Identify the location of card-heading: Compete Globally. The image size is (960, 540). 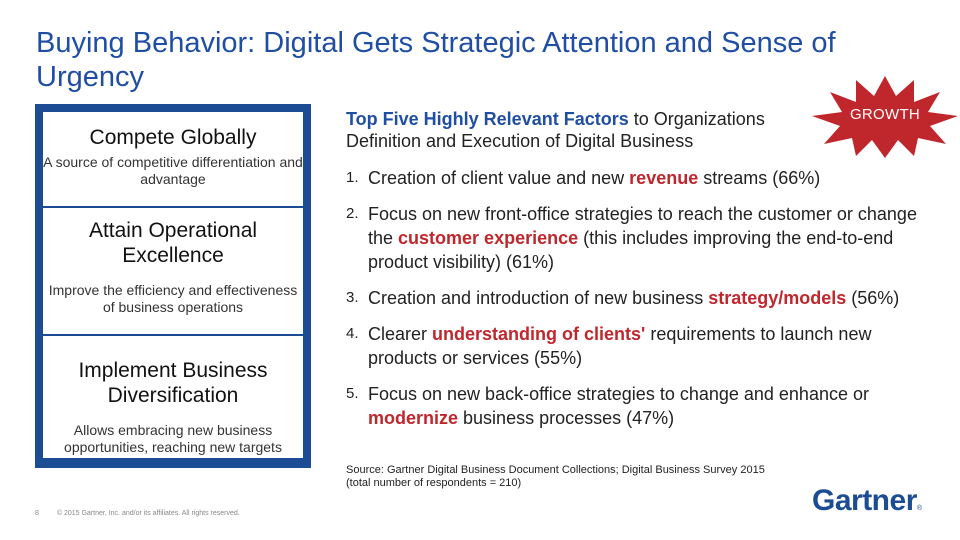
(173, 137).